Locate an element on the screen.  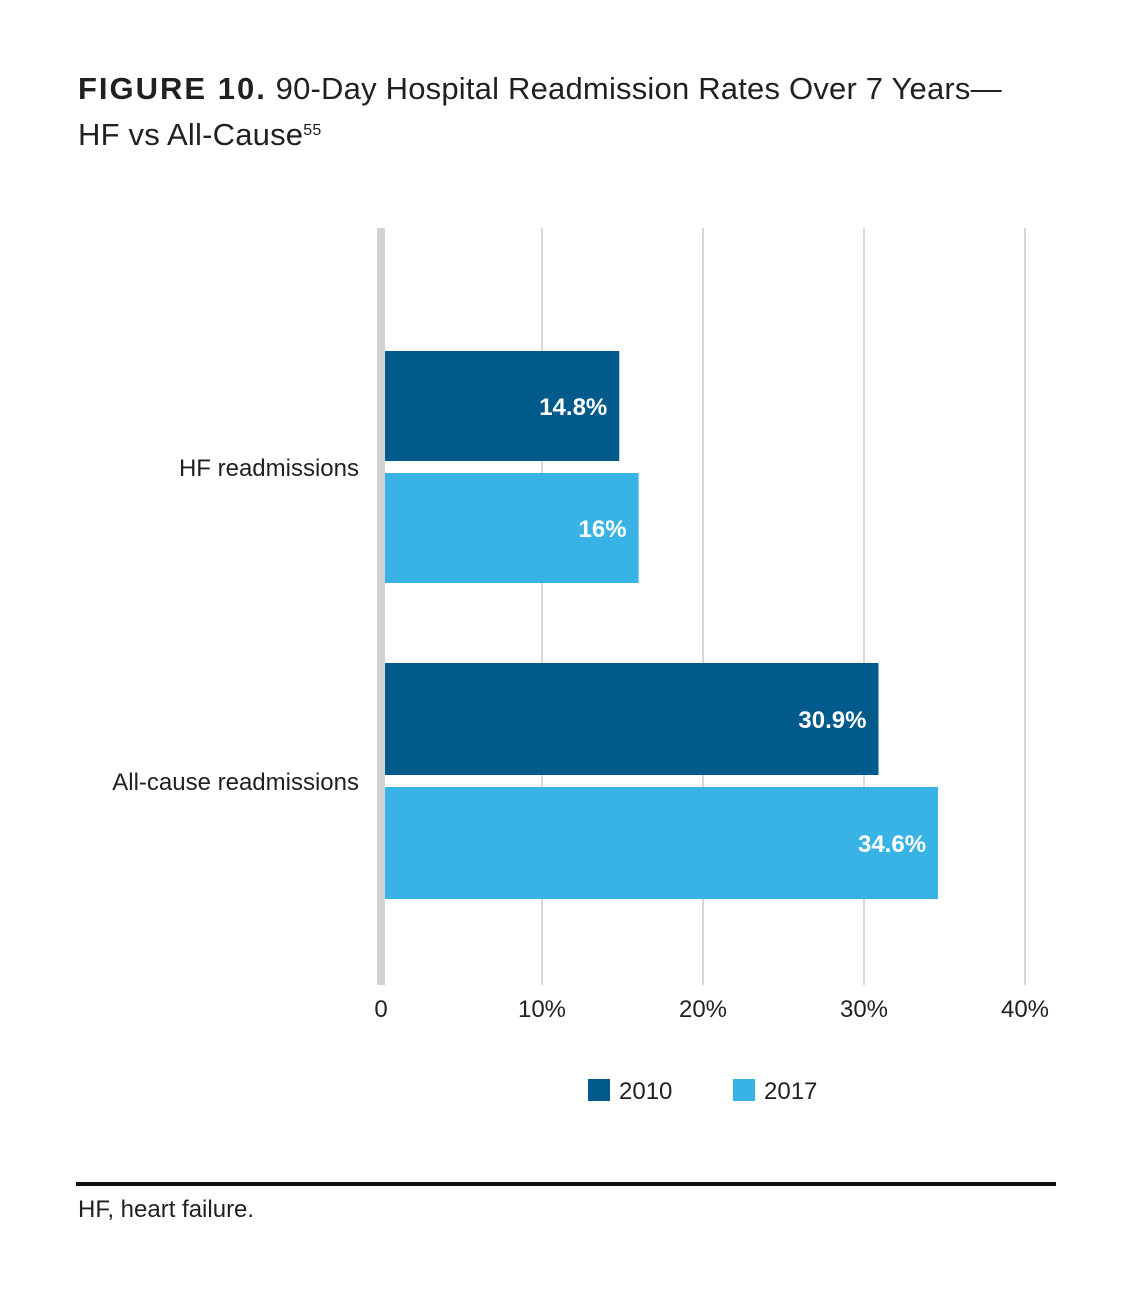
bar-data-label: 16% is located at coordinates (603, 529).